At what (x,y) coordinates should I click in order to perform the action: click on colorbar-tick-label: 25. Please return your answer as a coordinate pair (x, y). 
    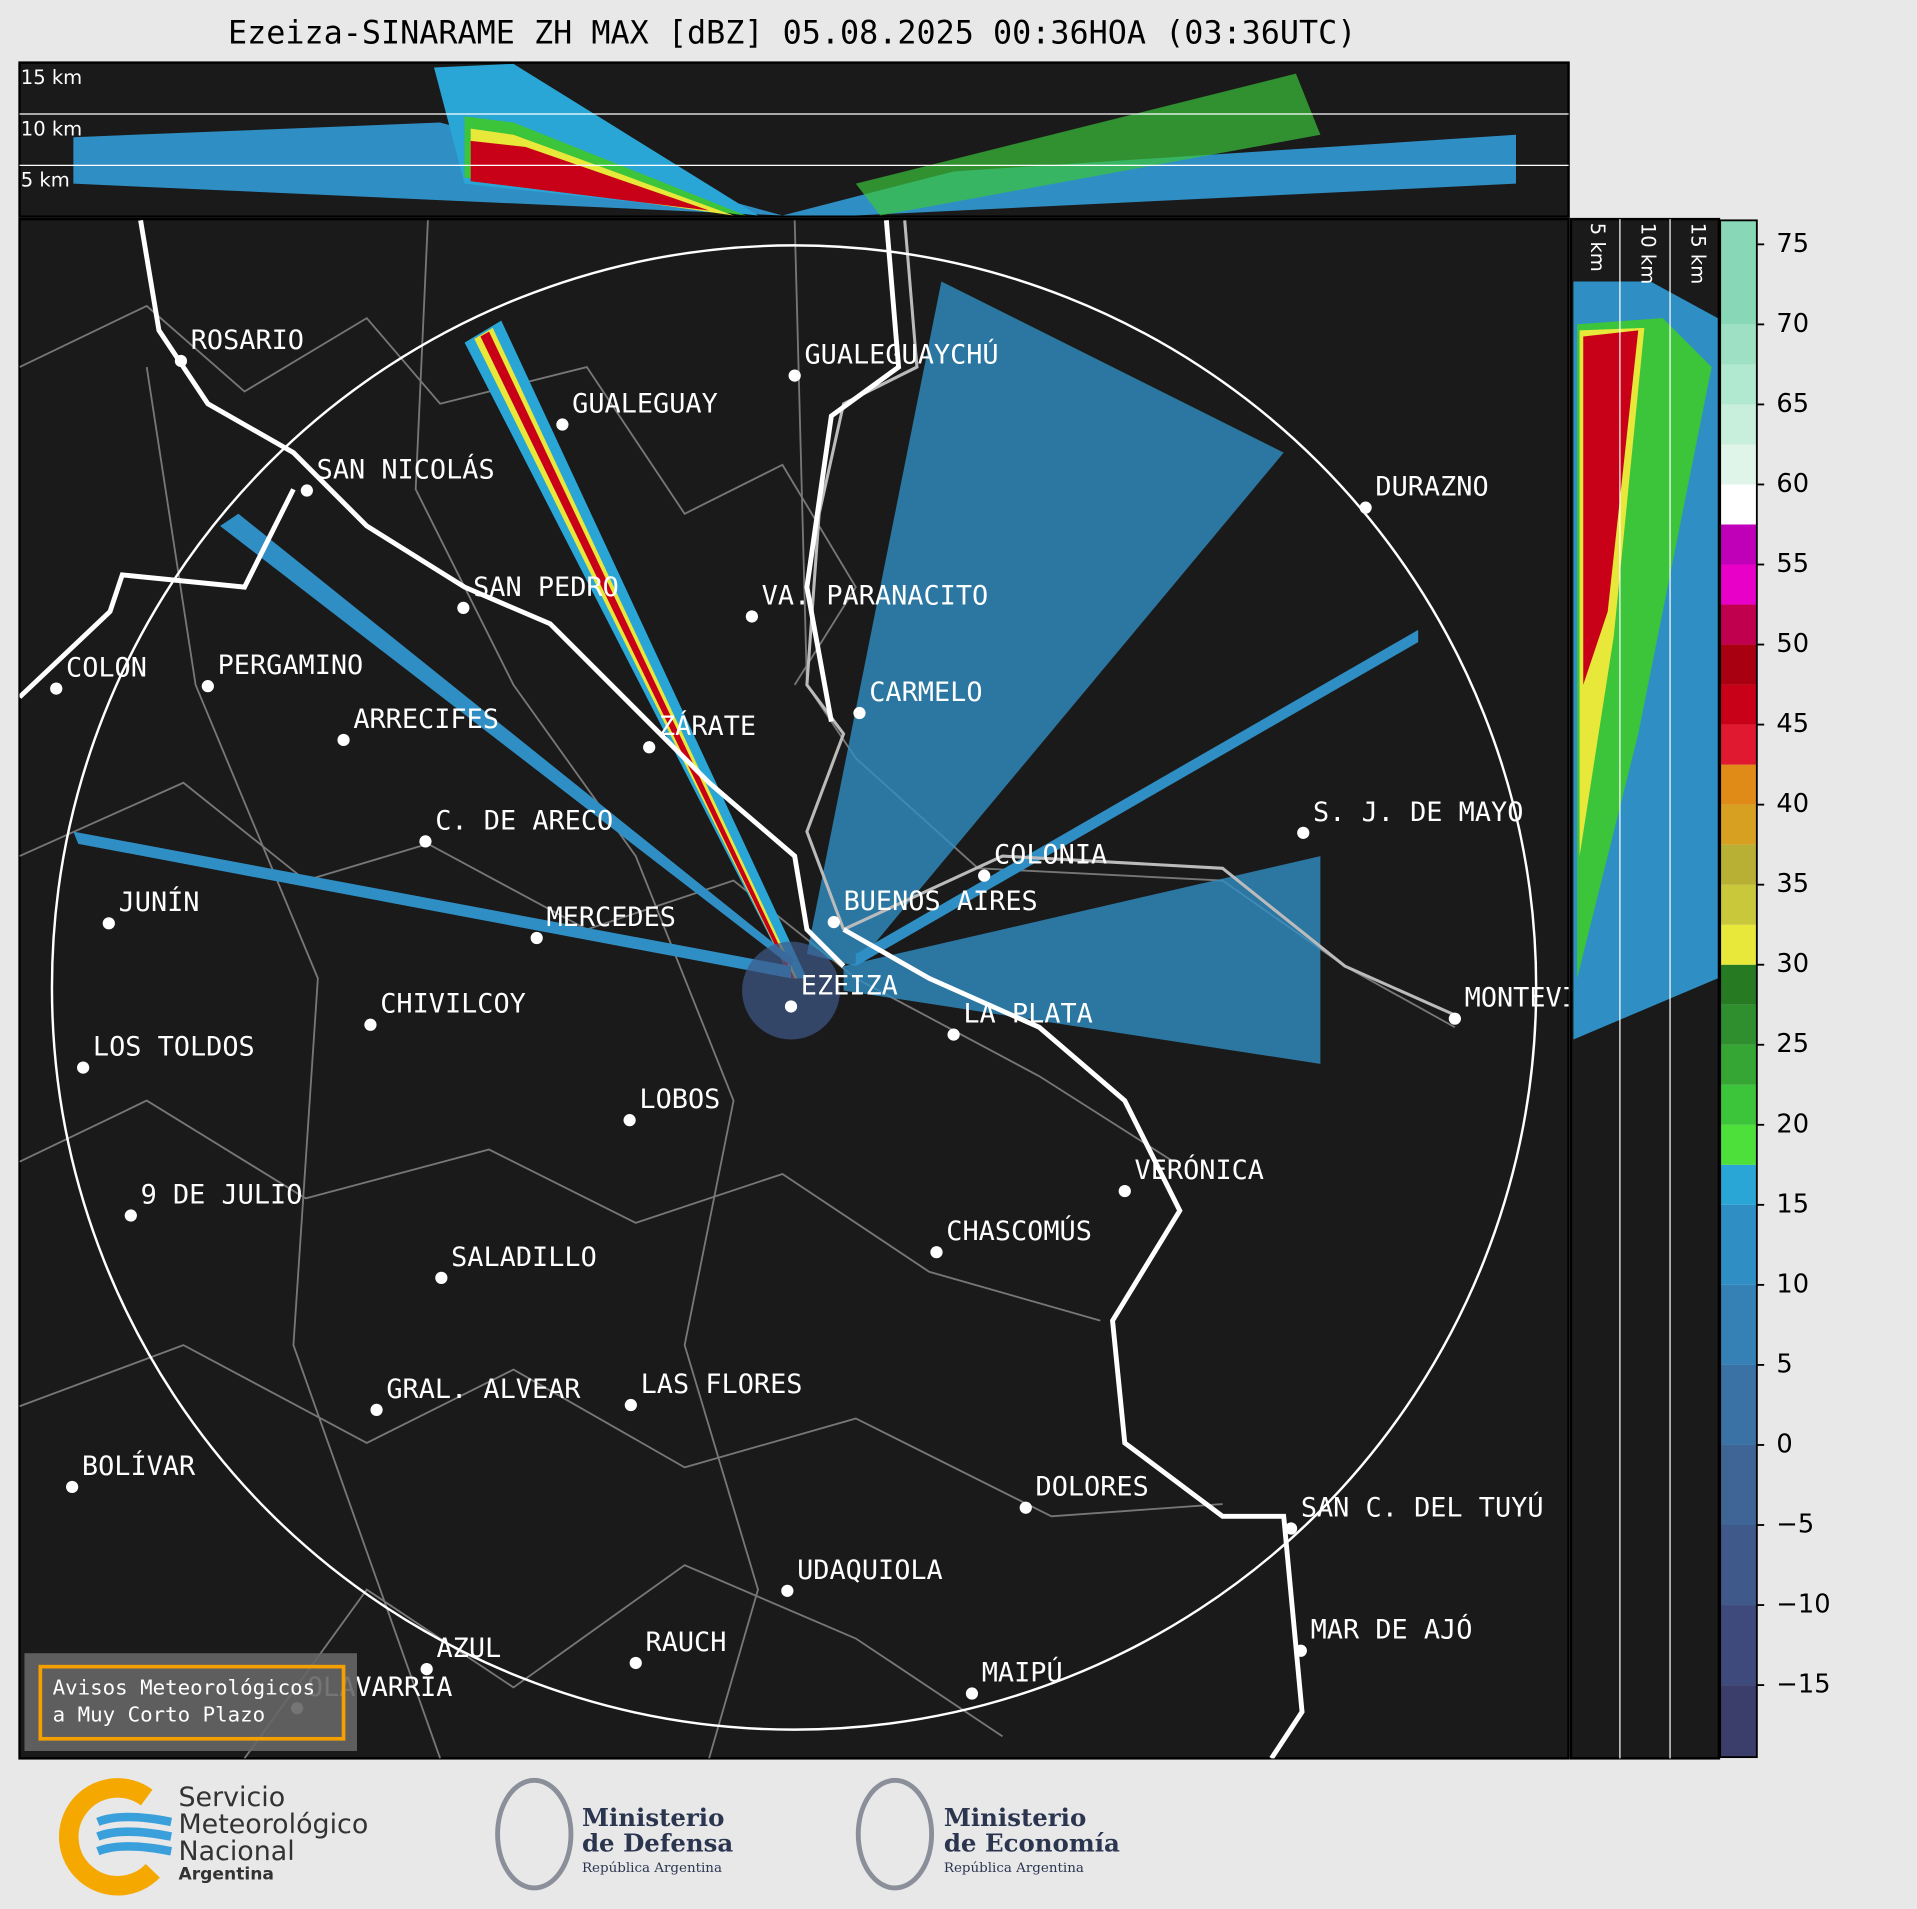
    Looking at the image, I should click on (1792, 1044).